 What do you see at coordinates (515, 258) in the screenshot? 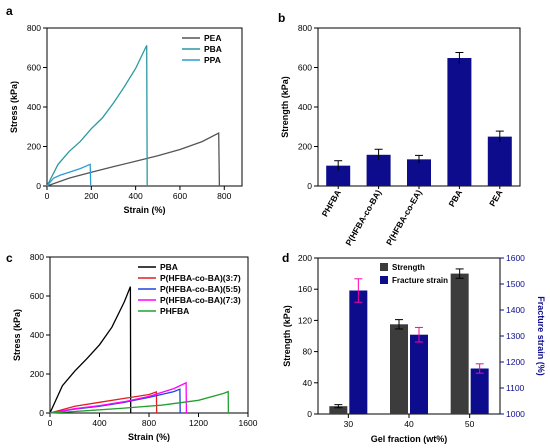
I see `panel-d-y2-tick-label: 1600` at bounding box center [515, 258].